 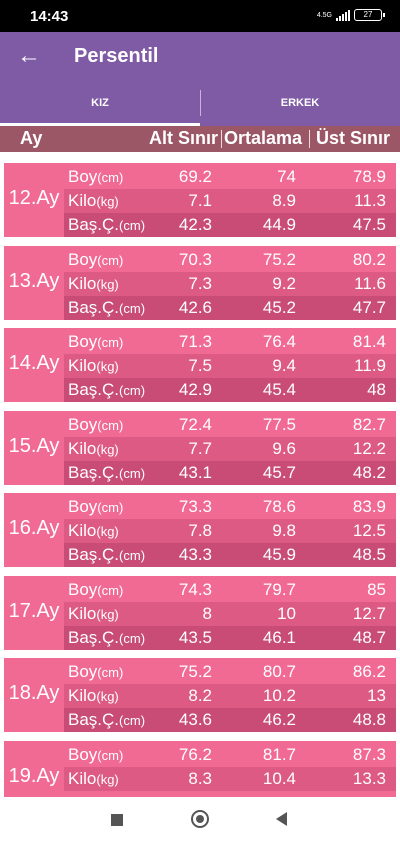 I want to click on alt-sinir-value: 43.5, so click(x=195, y=637).